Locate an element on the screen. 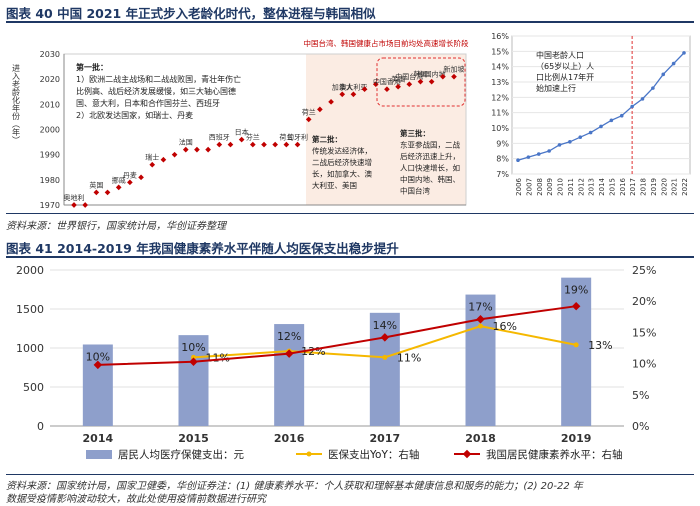  fig41-title-rule is located at coordinates (350, 257).